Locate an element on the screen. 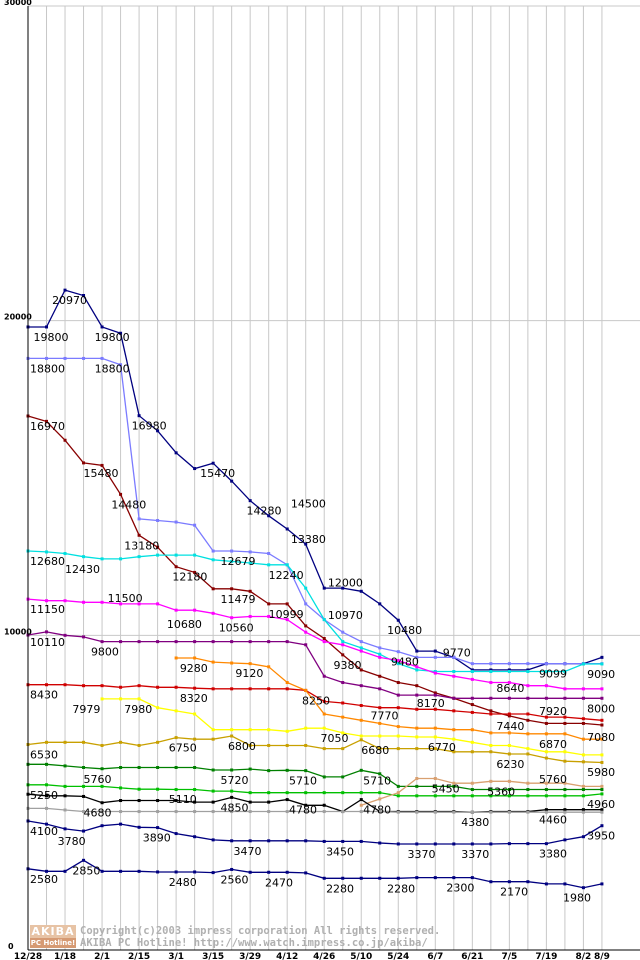 The height and width of the screenshot is (960, 640). data-label: 12000 is located at coordinates (345, 582).